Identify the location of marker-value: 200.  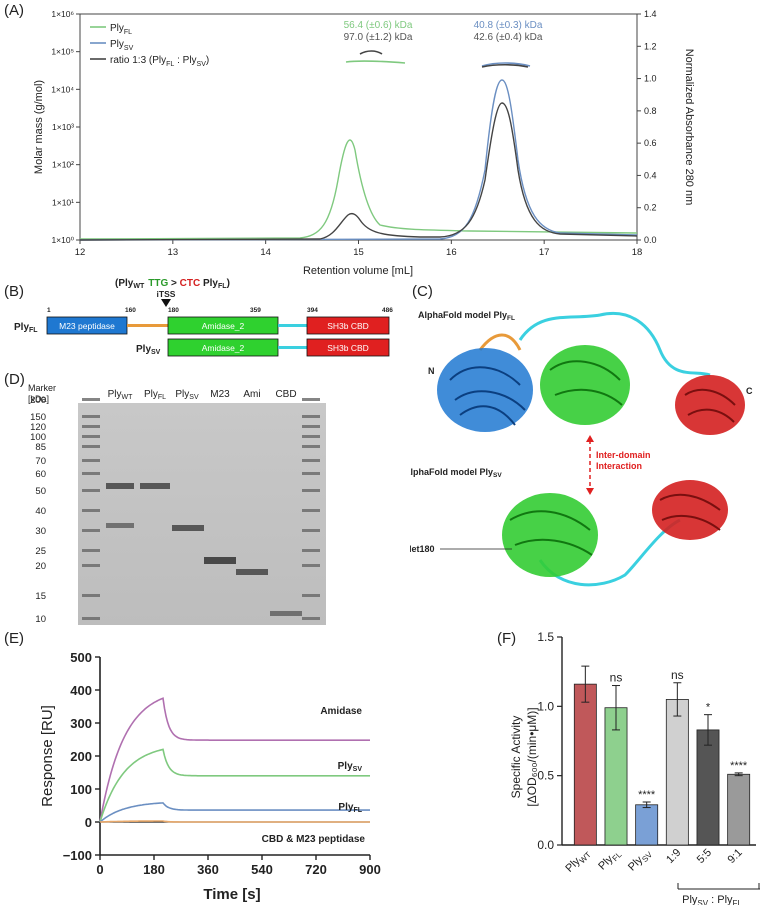
(38, 400).